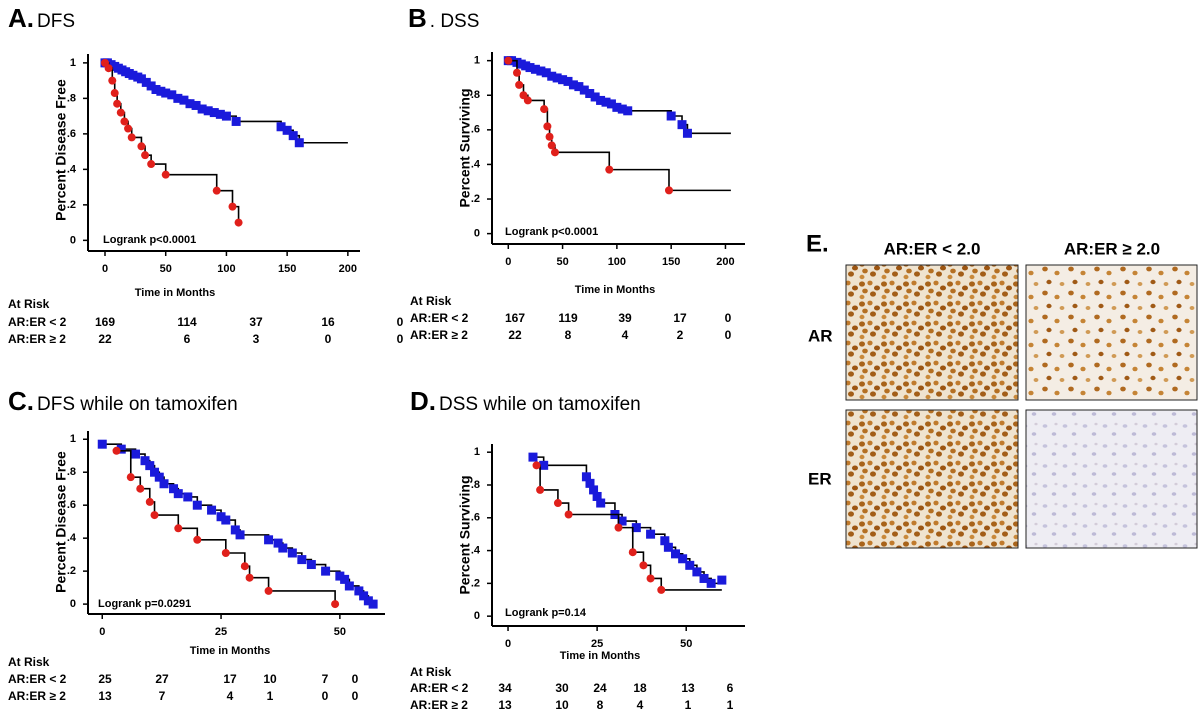  What do you see at coordinates (546, 613) in the screenshot?
I see `annotation: Logrank p=0.14` at bounding box center [546, 613].